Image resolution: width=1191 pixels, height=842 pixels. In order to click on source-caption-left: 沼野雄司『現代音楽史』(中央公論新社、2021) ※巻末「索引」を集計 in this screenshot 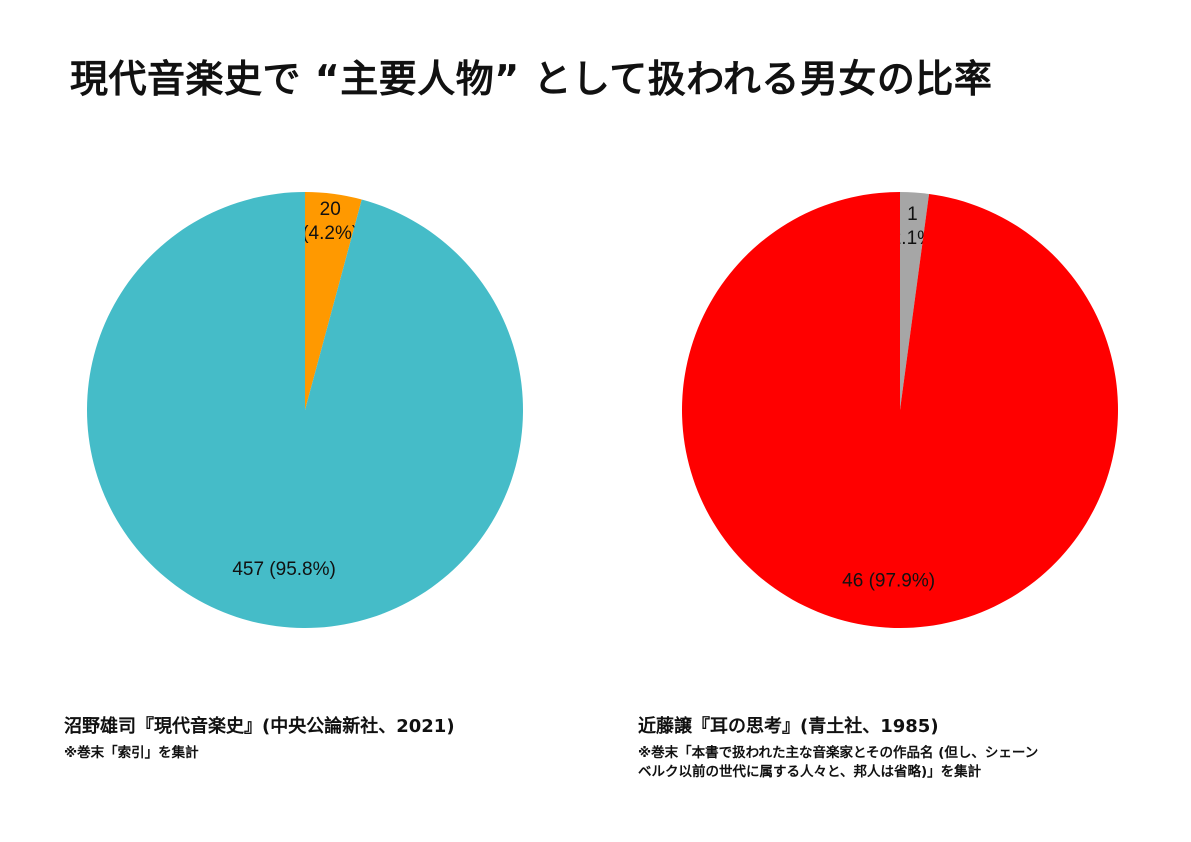, I will do `click(259, 739)`.